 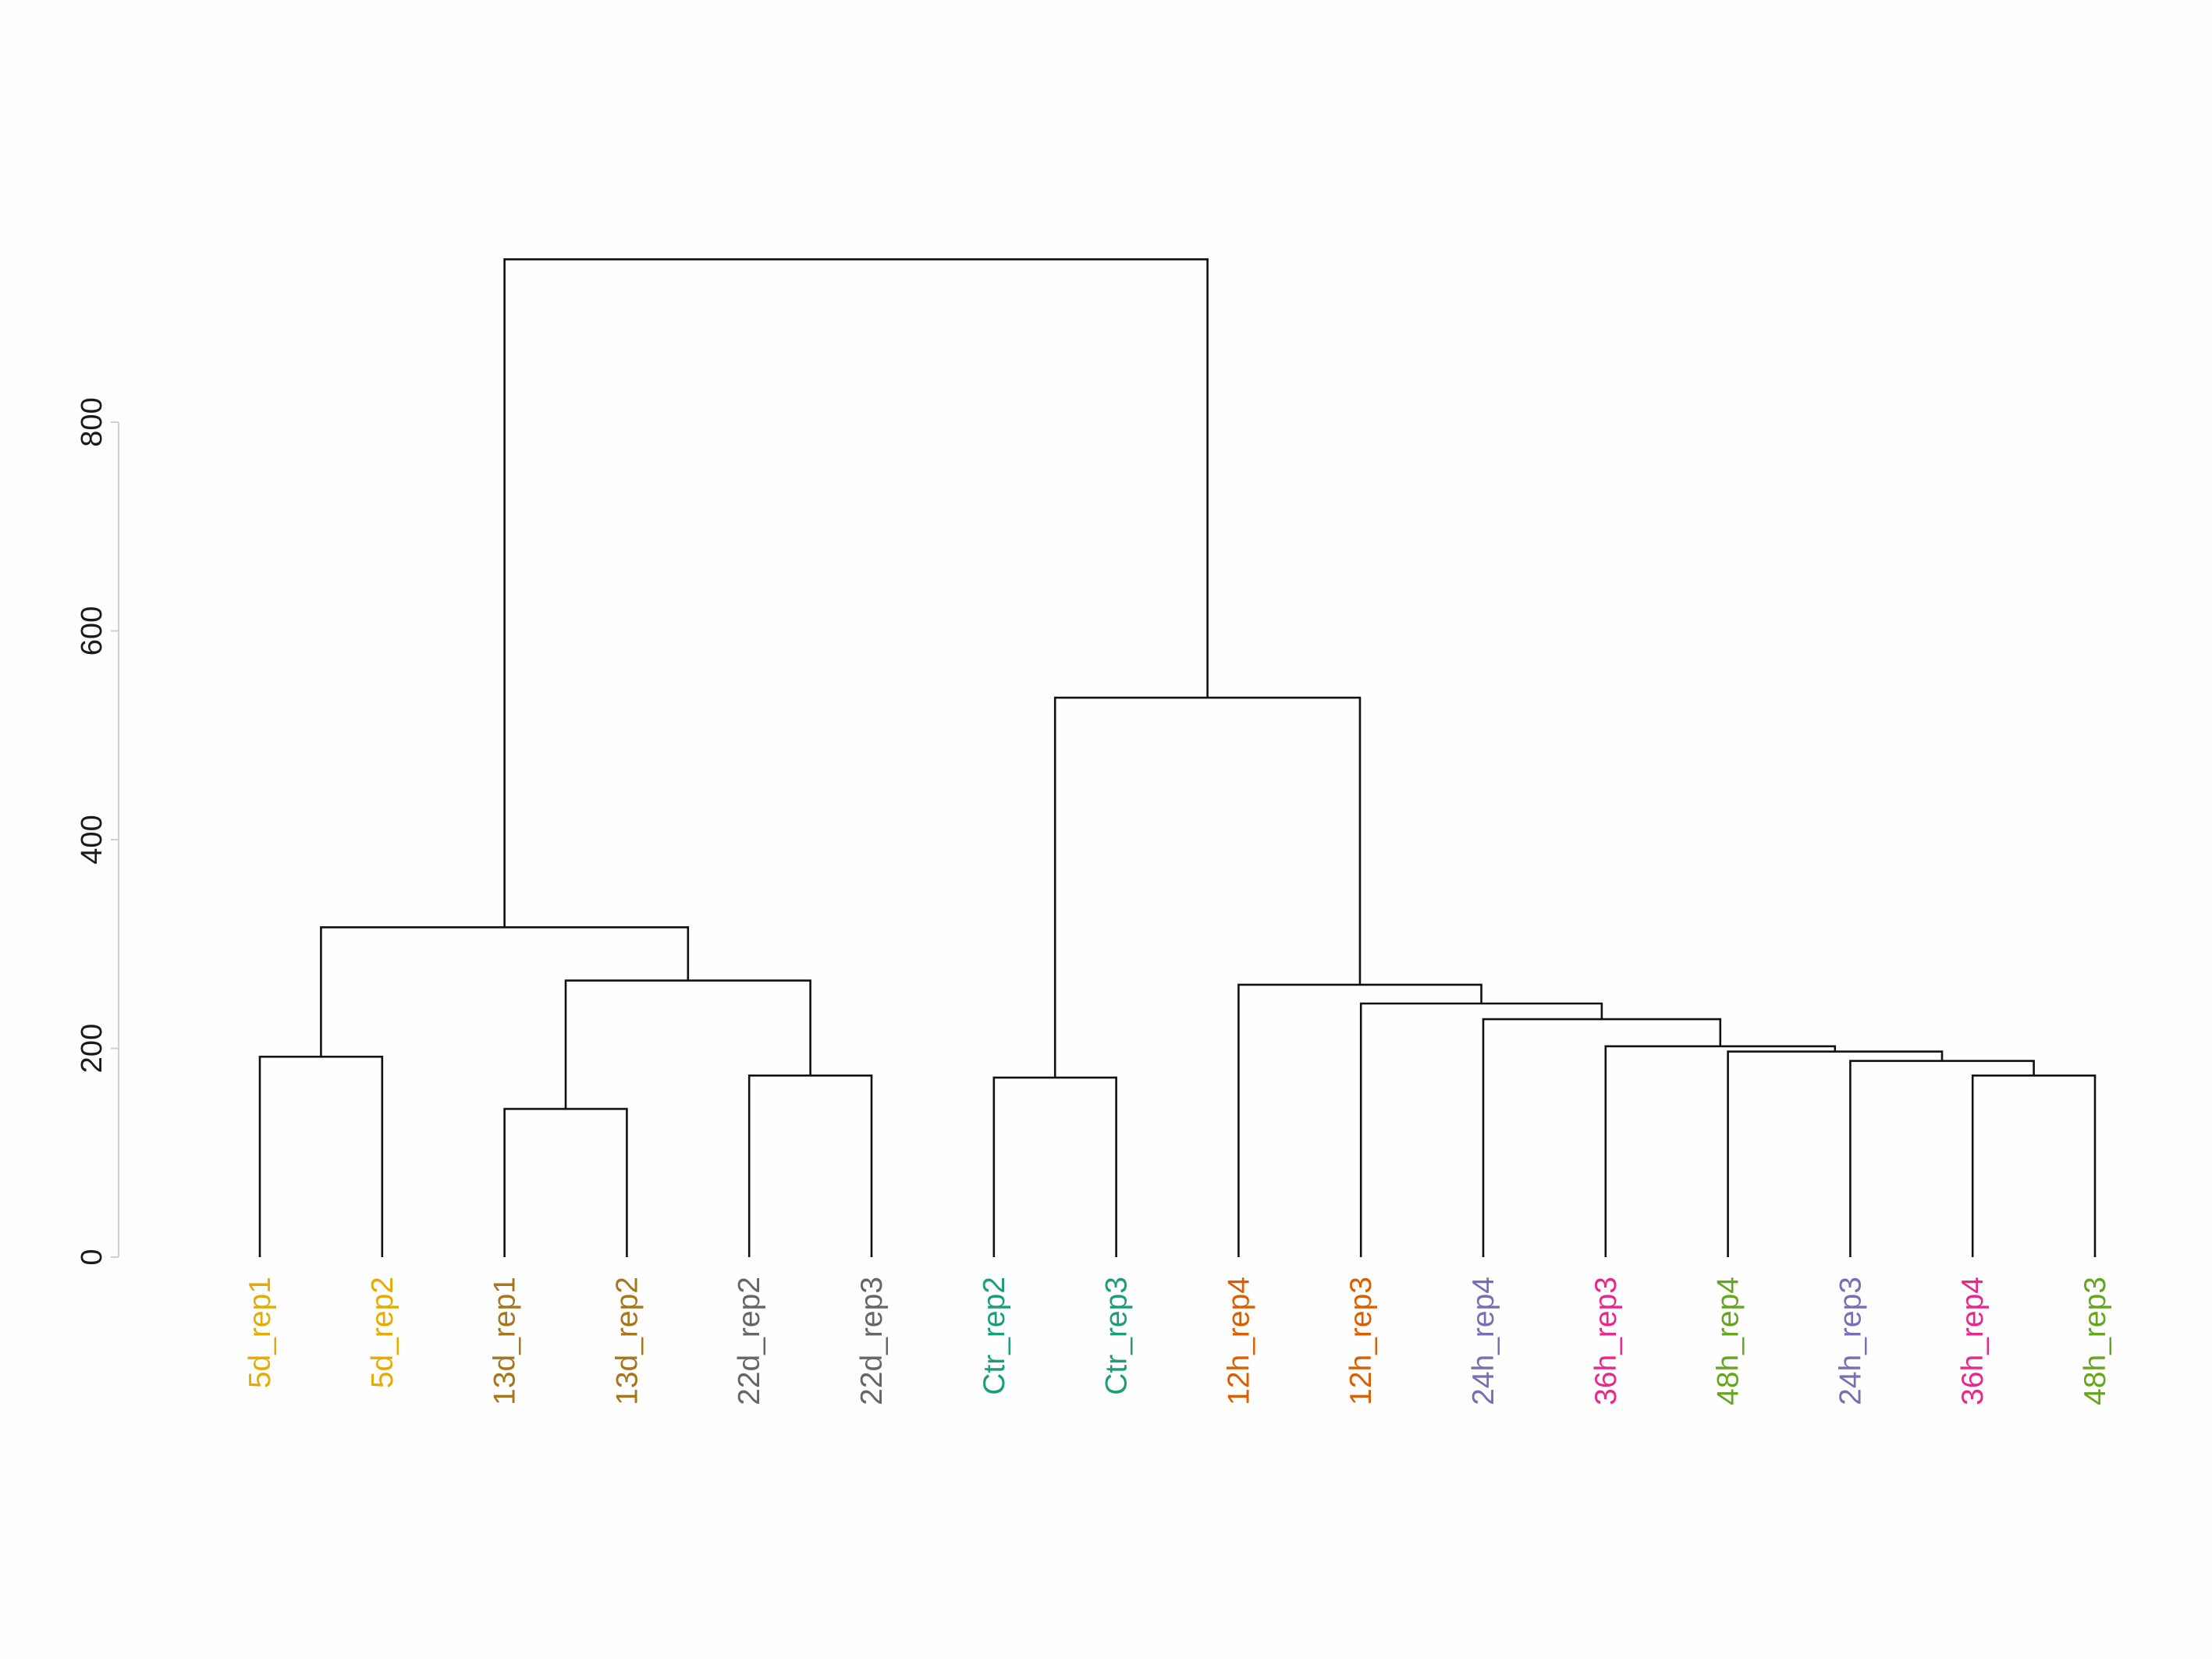 I want to click on y-axis: 0 200 400 600 800, so click(x=97, y=831).